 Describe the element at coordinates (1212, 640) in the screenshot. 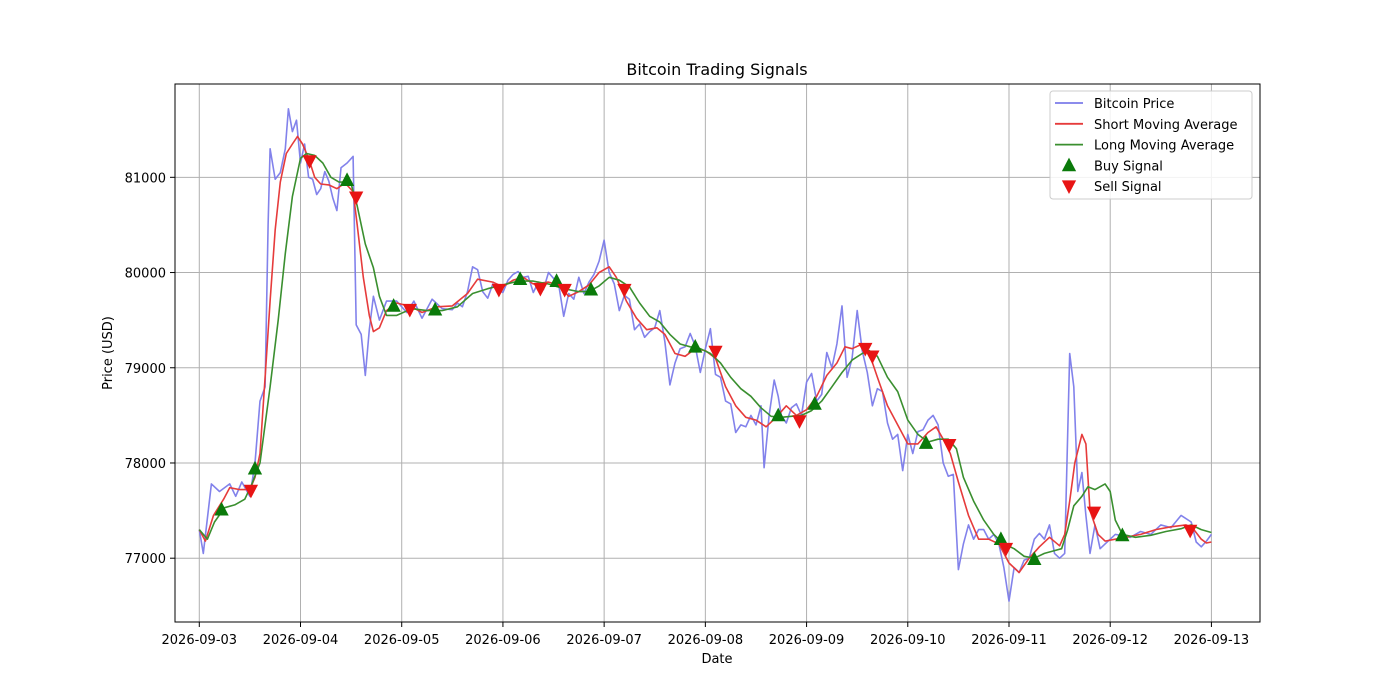

I see `x-tick-label: 2026-09-13` at that location.